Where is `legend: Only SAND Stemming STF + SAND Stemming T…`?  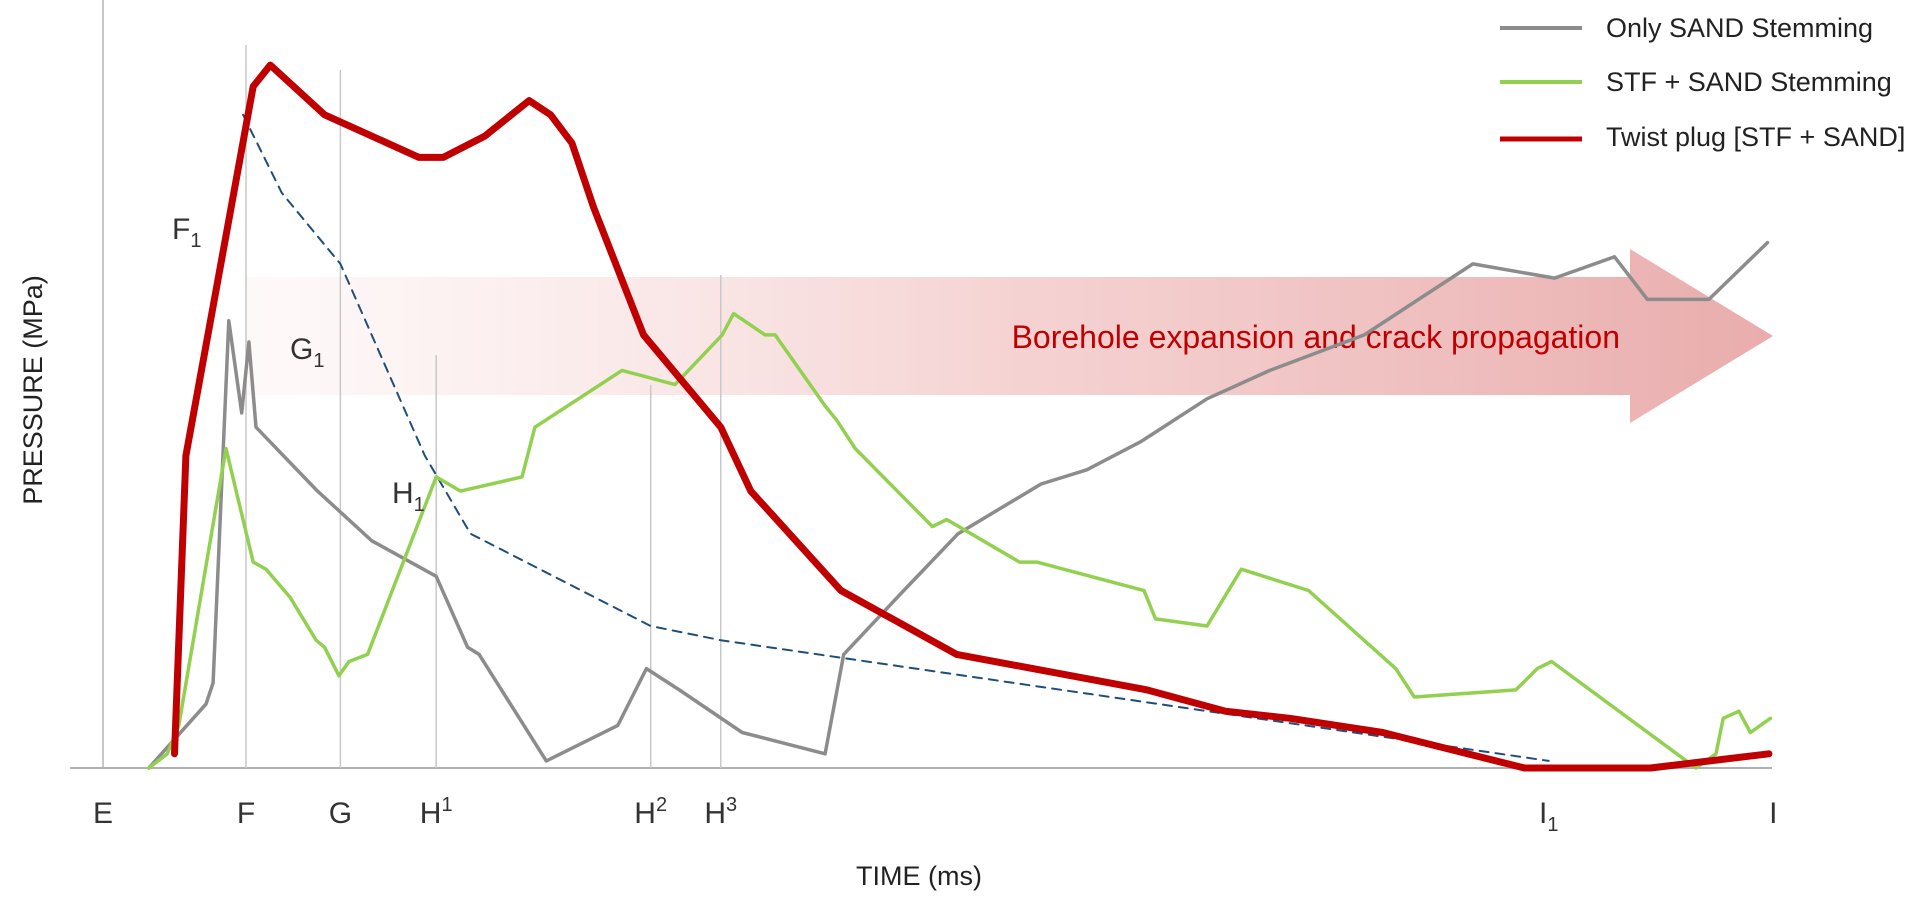 legend: Only SAND Stemming STF + SAND Stemming T… is located at coordinates (1702, 82).